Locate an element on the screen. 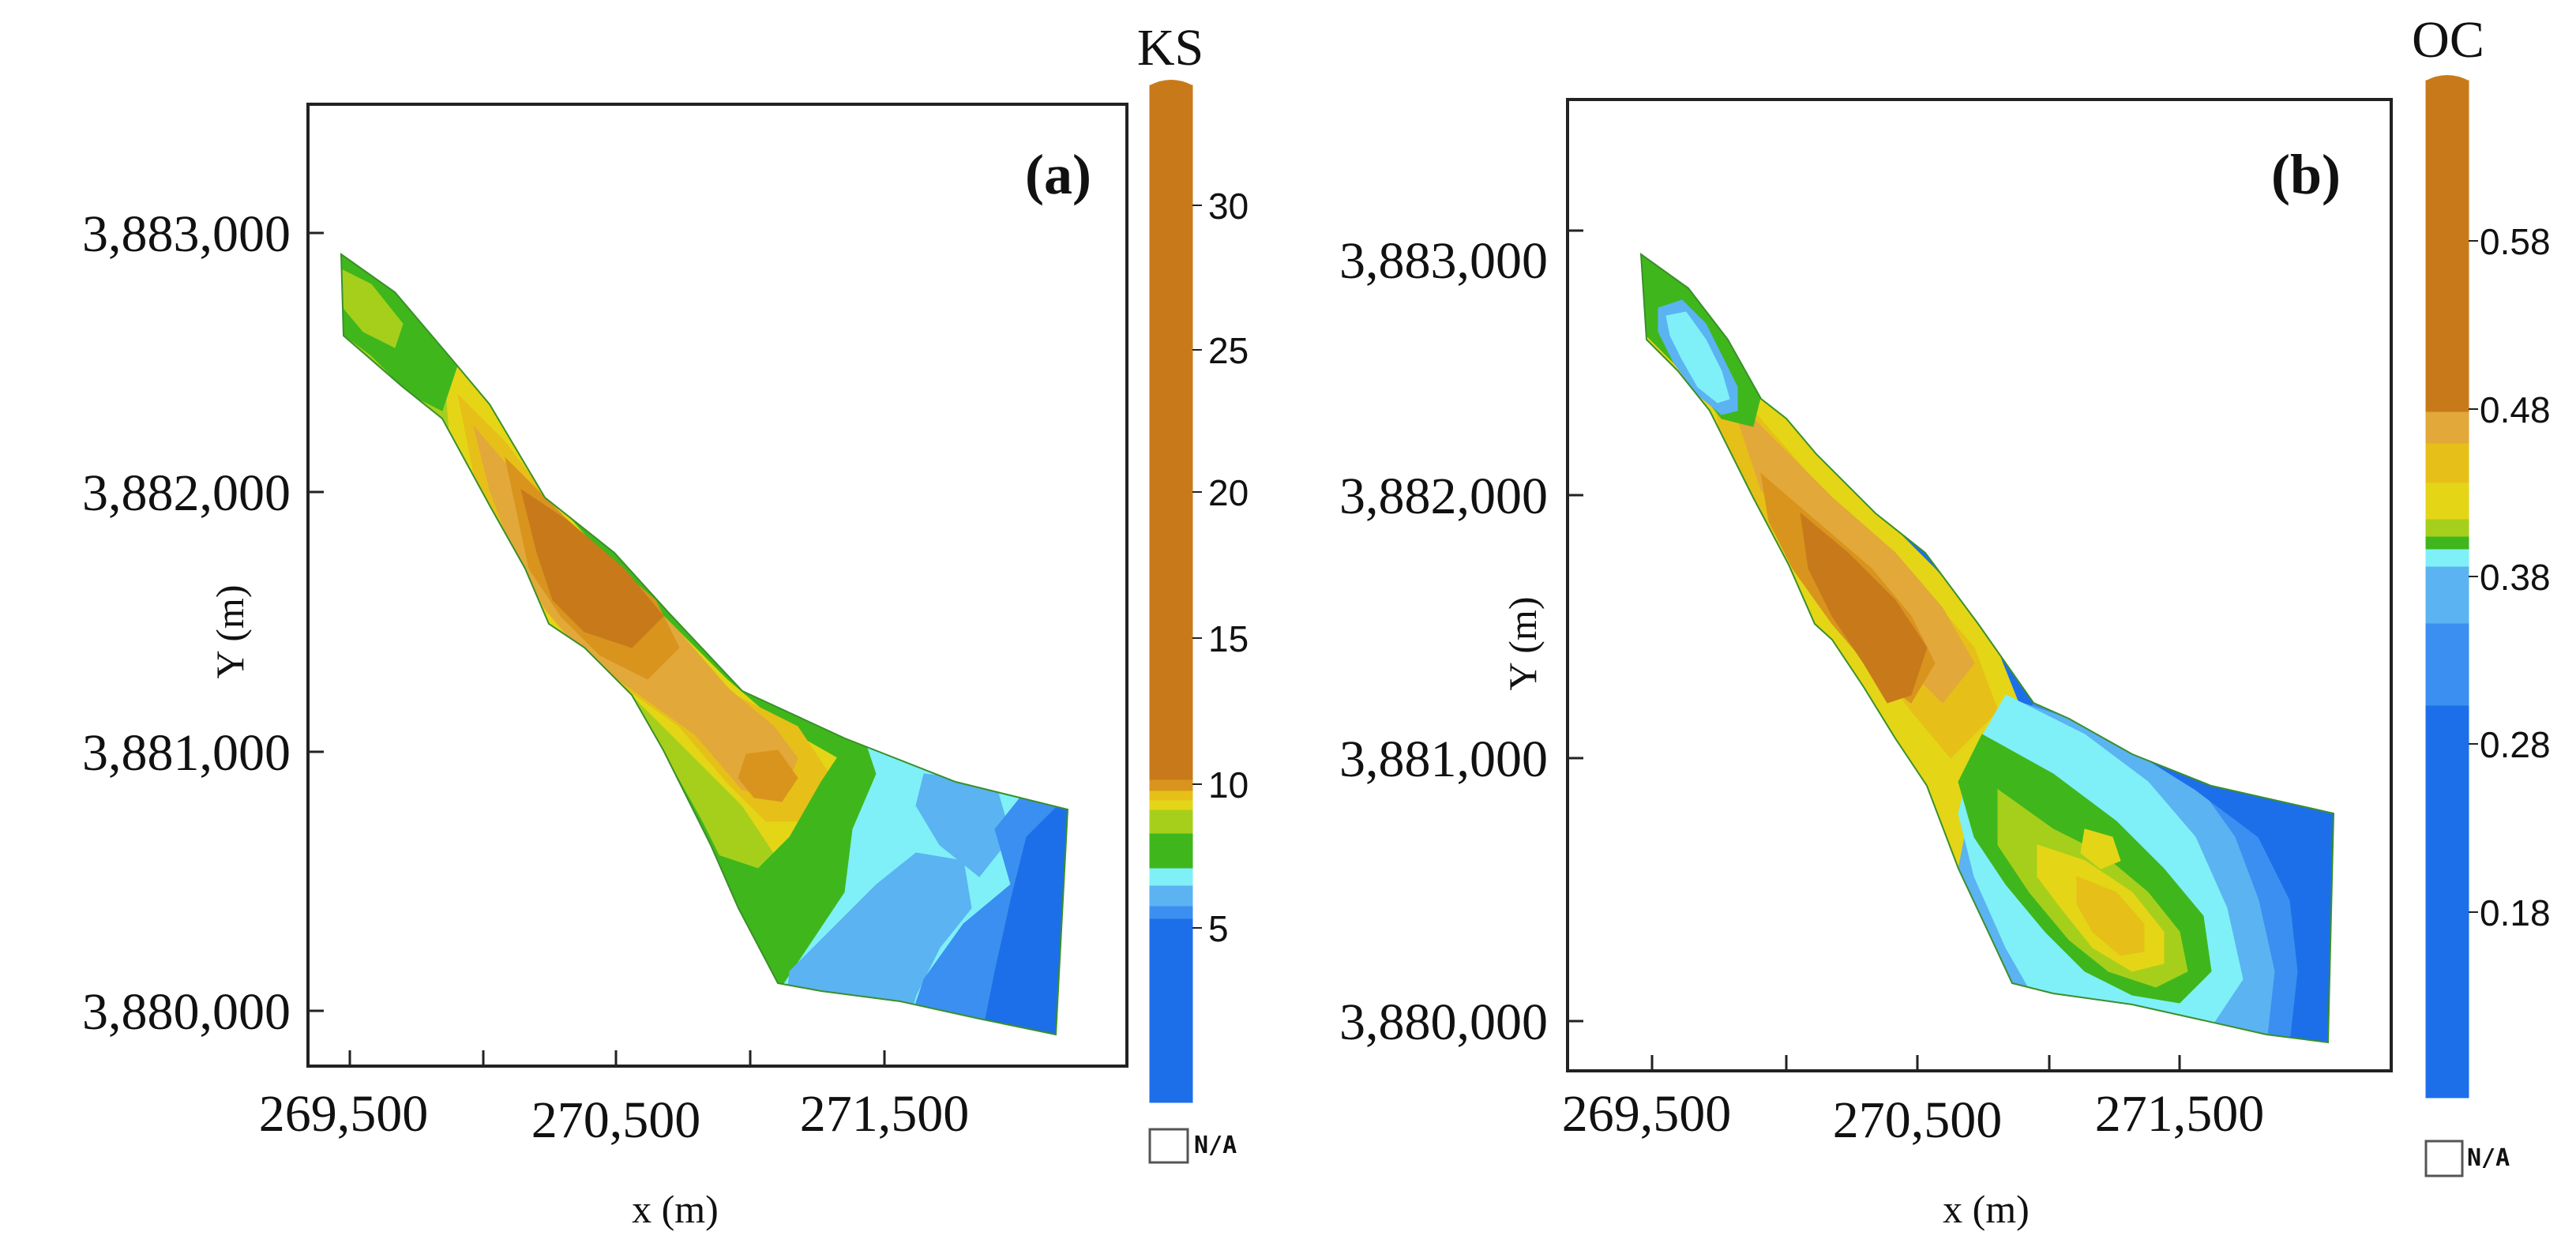 The image size is (2576, 1243). colorbar-a: KS 30 25 20 15 10 5 is located at coordinates (1193, 561).